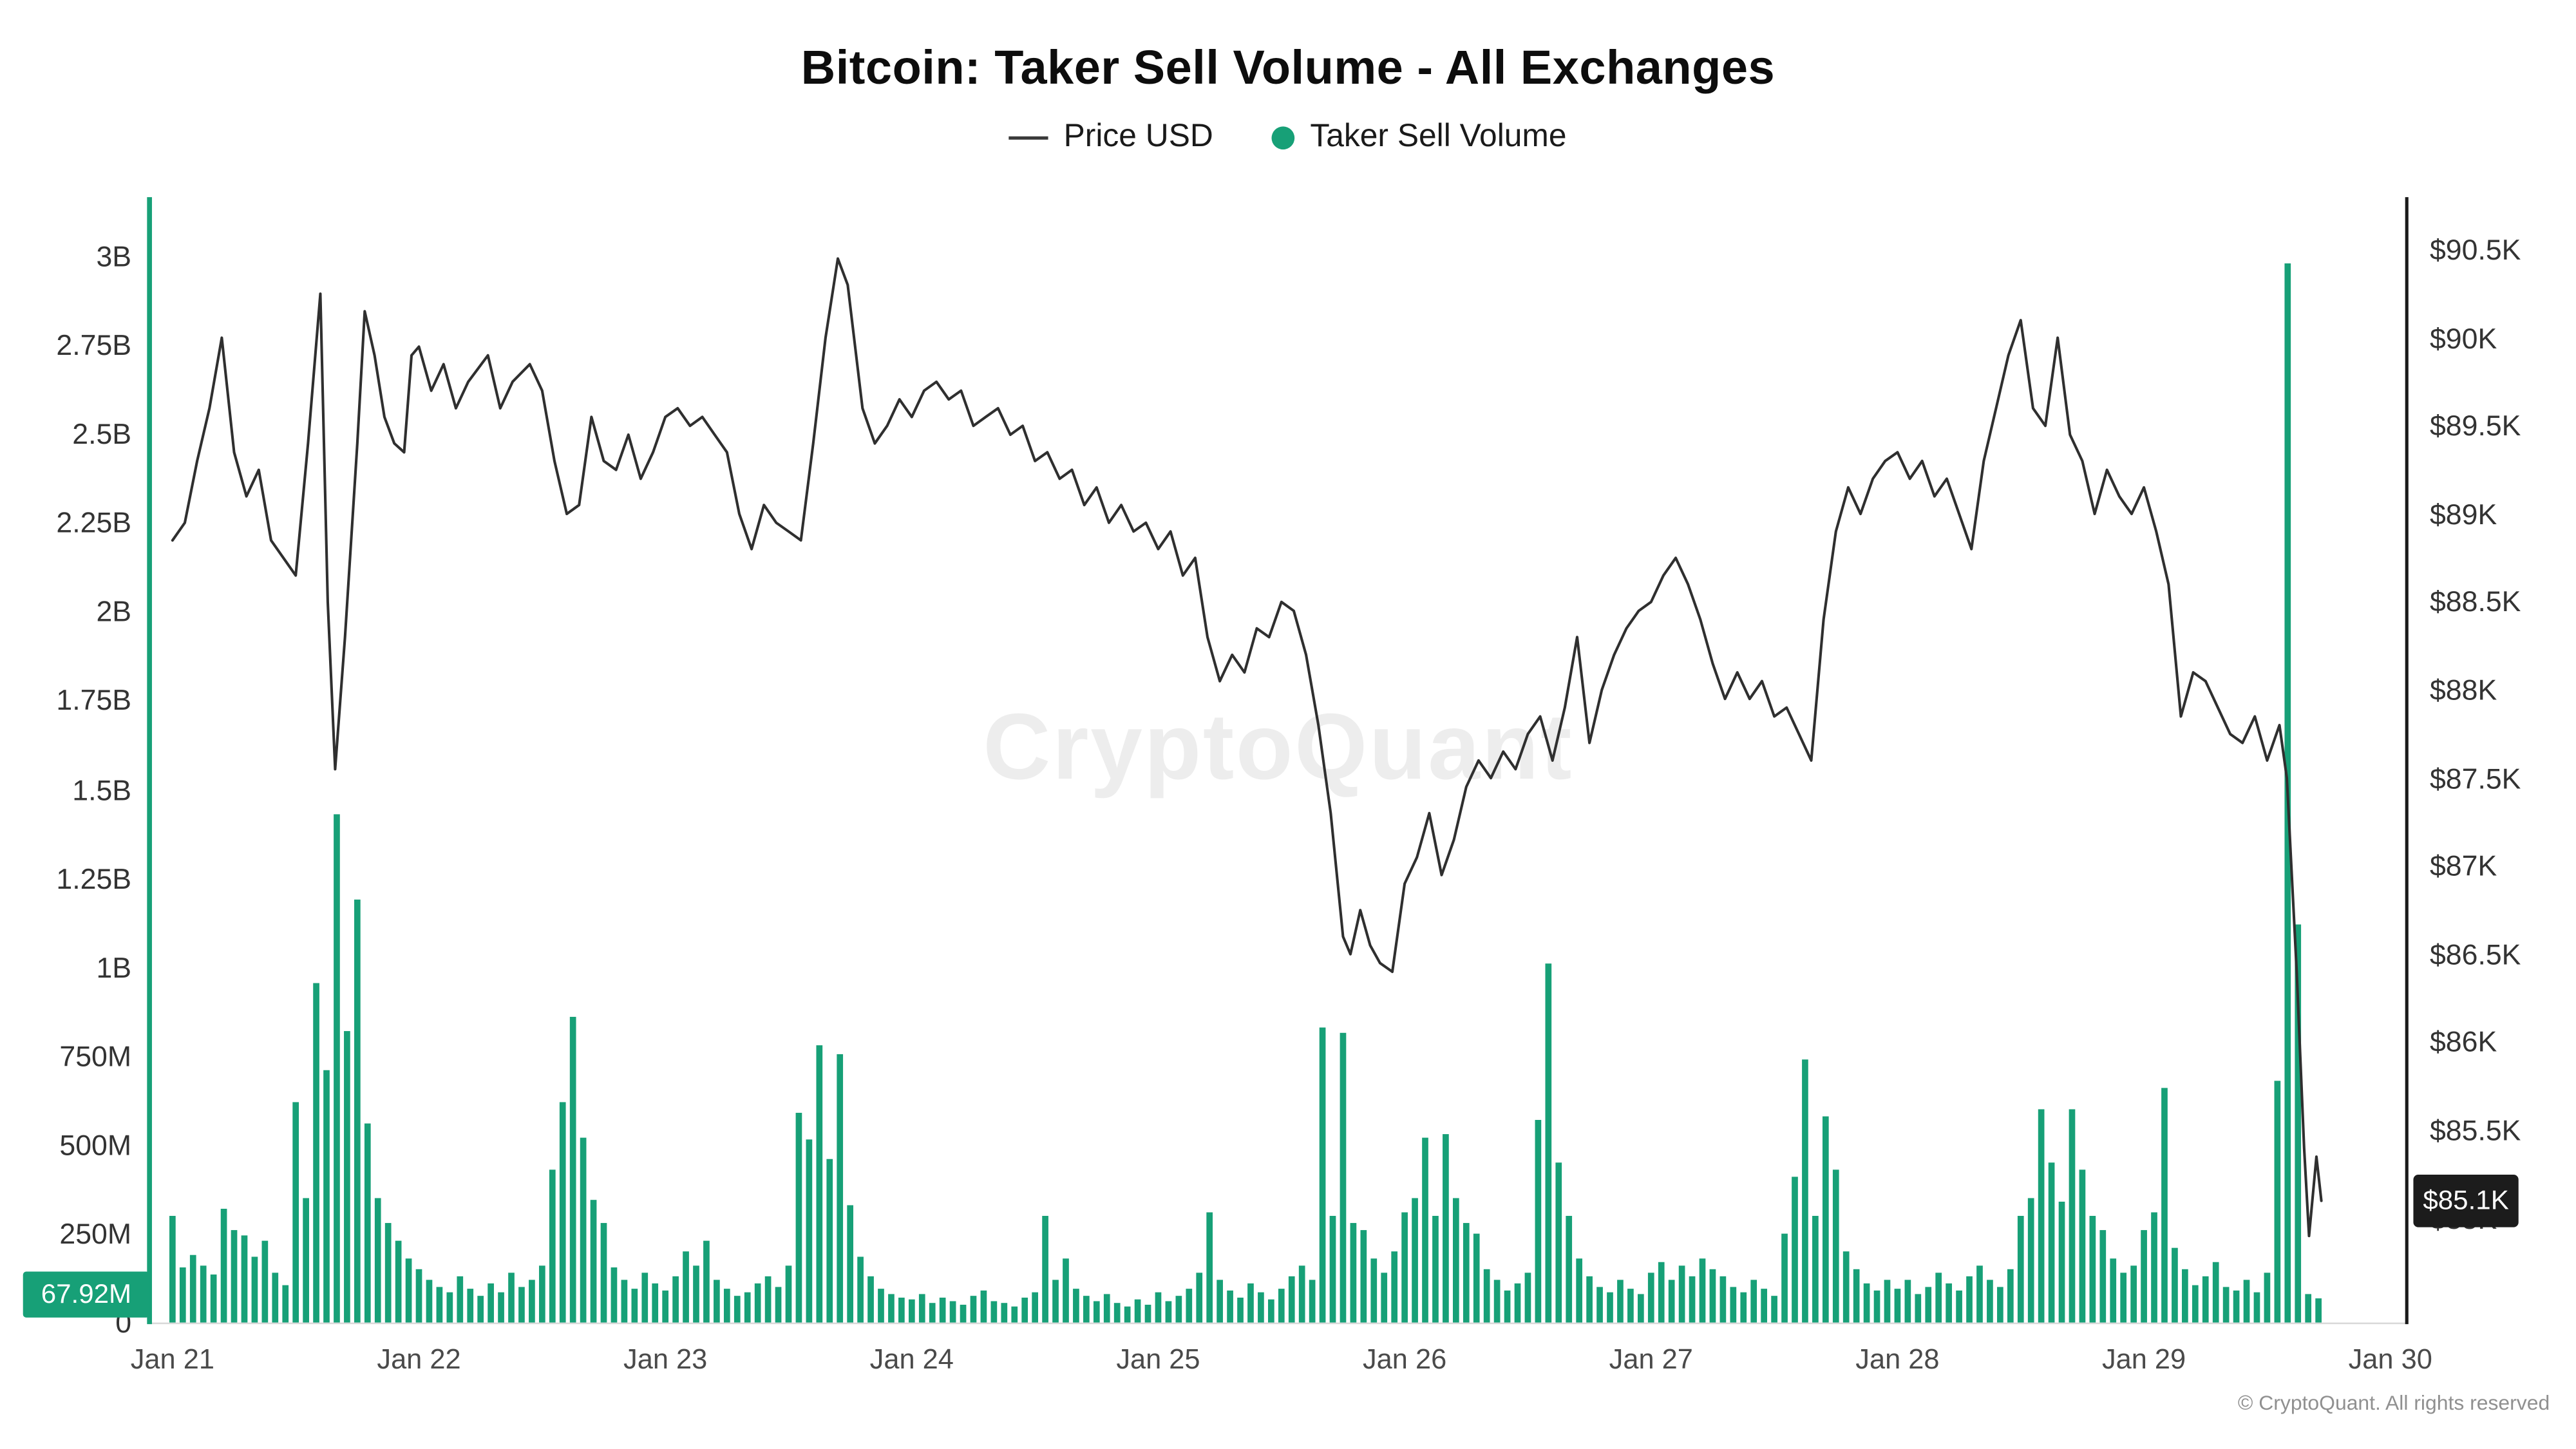  What do you see at coordinates (1419, 137) in the screenshot?
I see `legend-item-volume: Taker Sell Volume` at bounding box center [1419, 137].